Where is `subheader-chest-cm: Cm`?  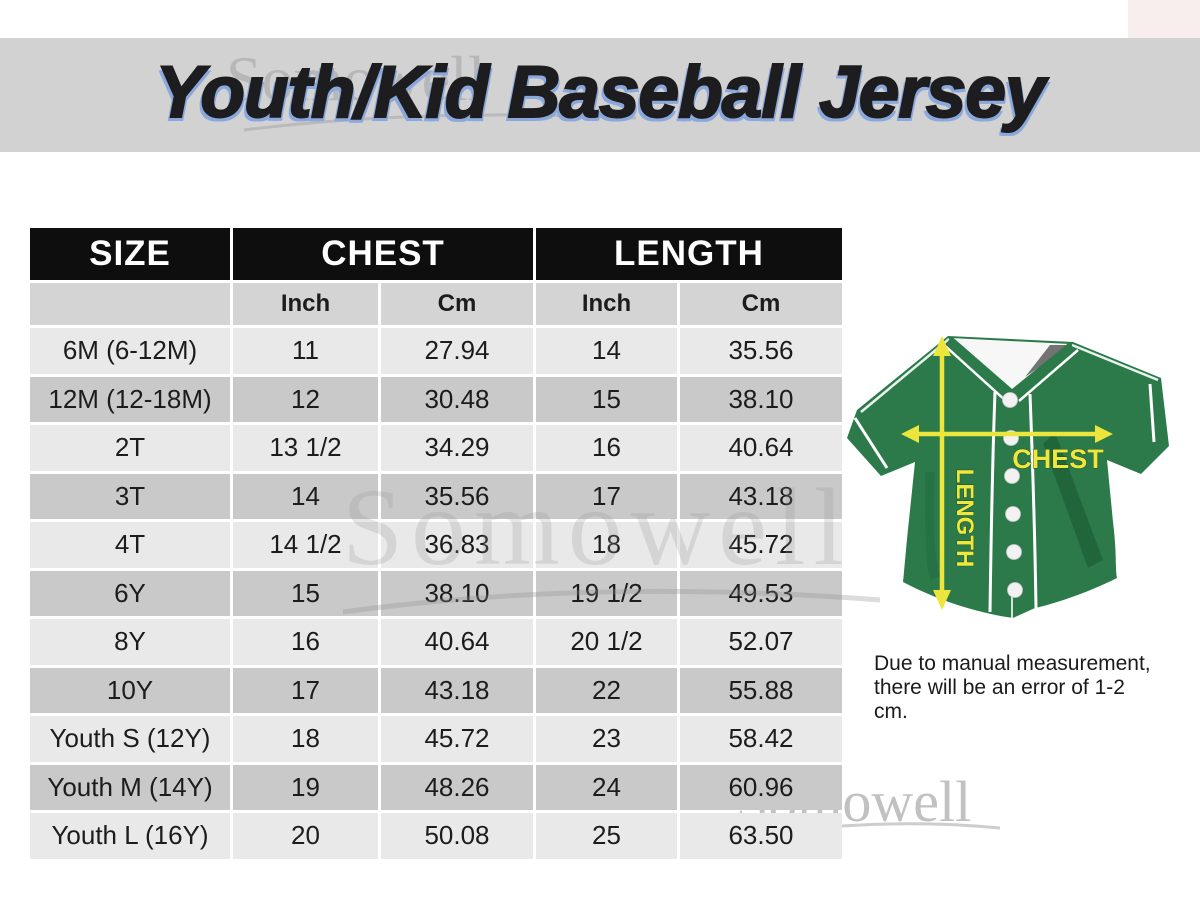 subheader-chest-cm: Cm is located at coordinates (457, 304).